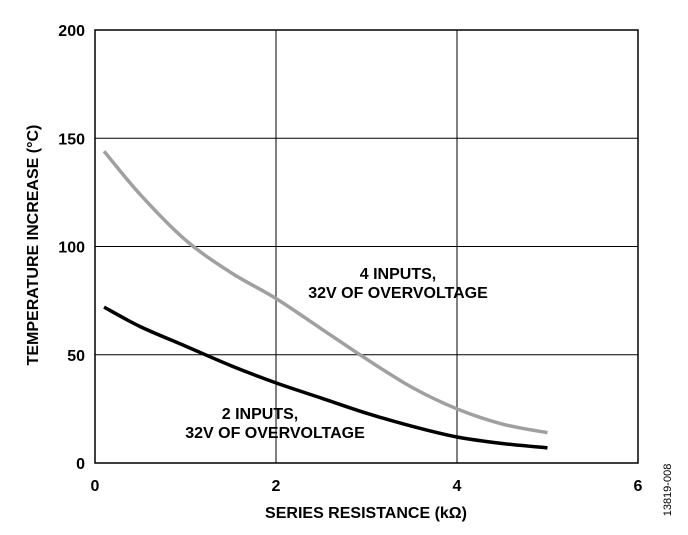 The height and width of the screenshot is (535, 688). I want to click on x-tick-label: 2, so click(276, 486).